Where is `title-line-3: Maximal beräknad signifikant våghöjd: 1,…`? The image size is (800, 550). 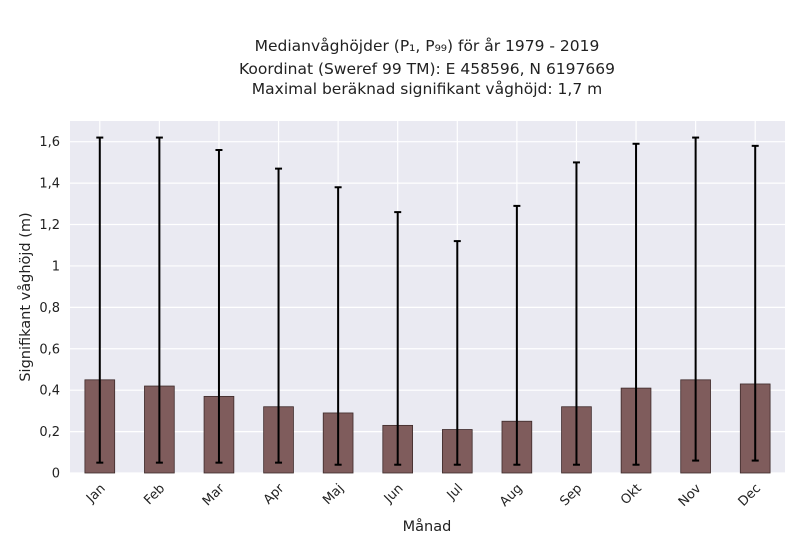
title-line-3: Maximal beräknad signifikant våghöjd: 1,… is located at coordinates (427, 89).